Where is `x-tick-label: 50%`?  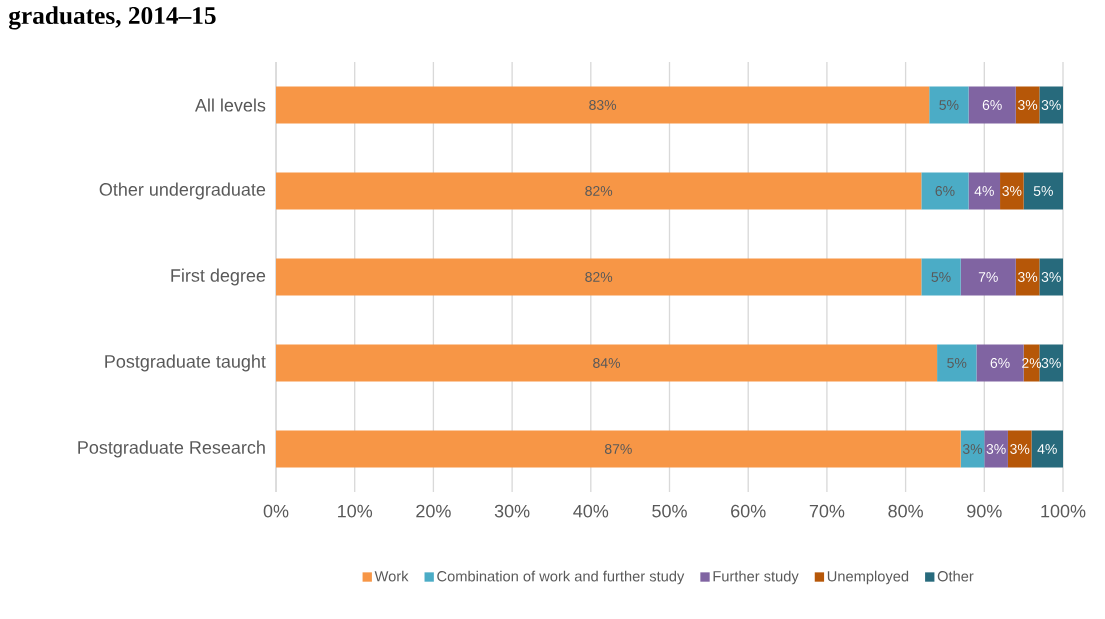 x-tick-label: 50% is located at coordinates (669, 511).